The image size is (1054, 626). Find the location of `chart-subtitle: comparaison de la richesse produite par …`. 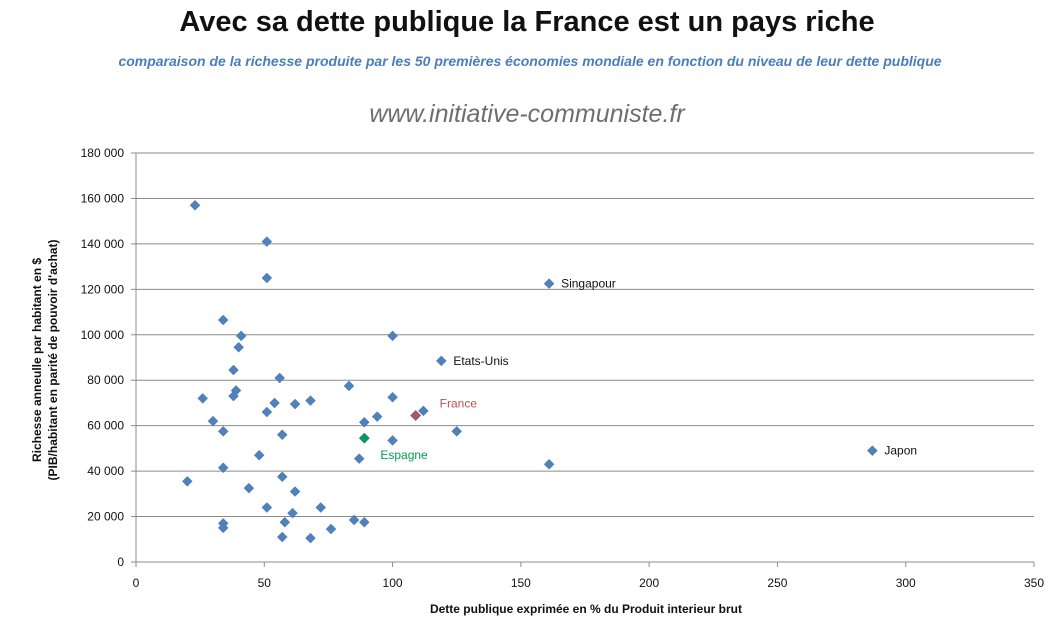

chart-subtitle: comparaison de la richesse produite par … is located at coordinates (530, 61).